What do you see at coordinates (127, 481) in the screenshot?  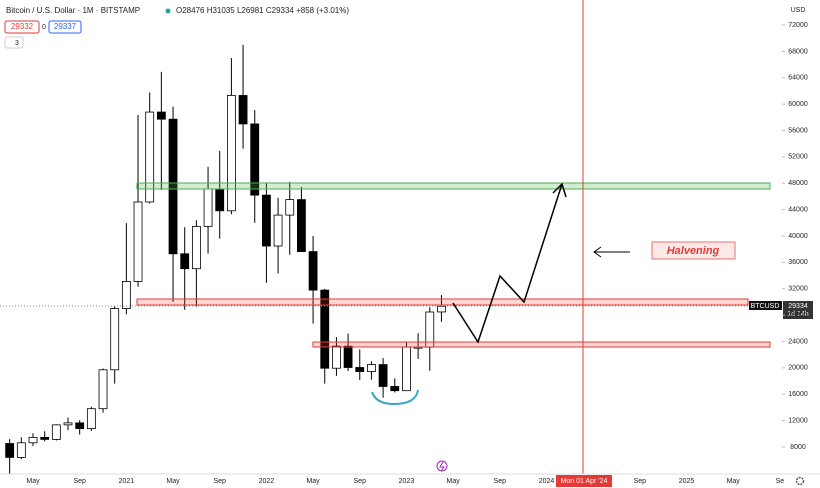 I see `x-tick-label: 2021` at bounding box center [127, 481].